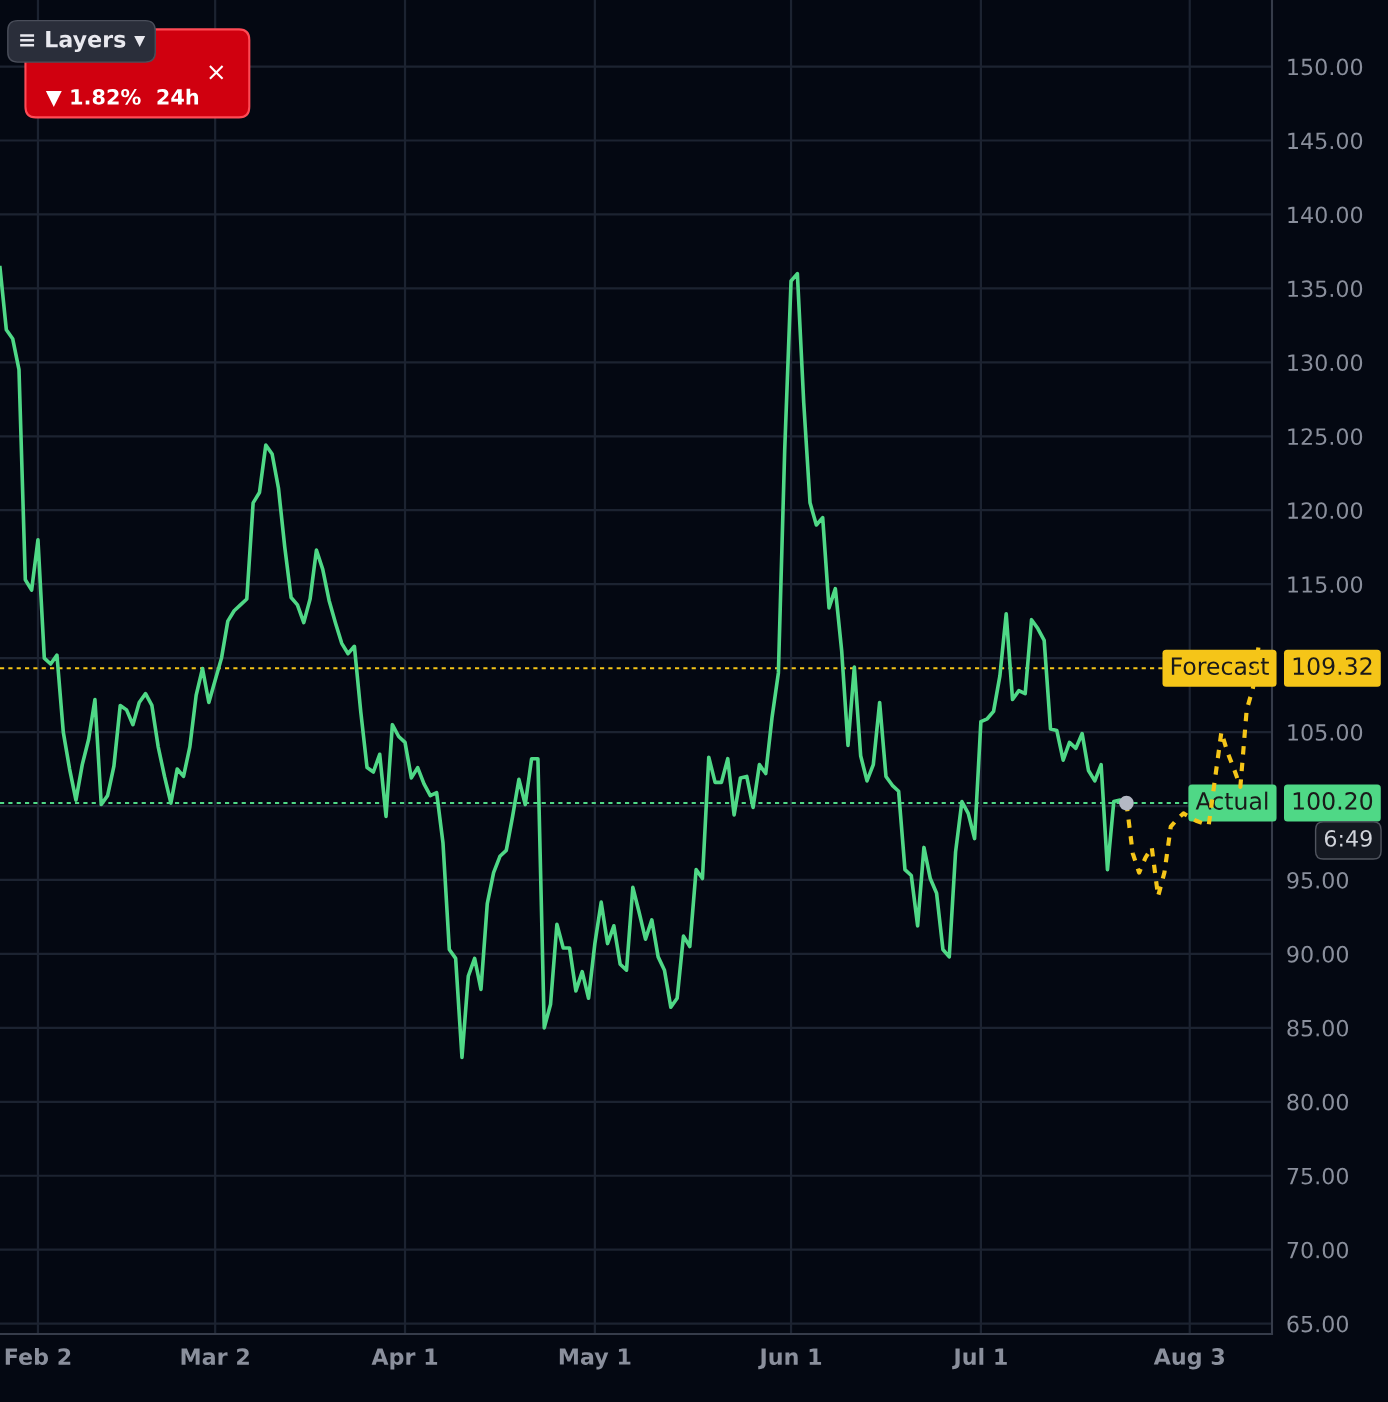 The width and height of the screenshot is (1388, 1402). I want to click on y-tick-label: 130.00, so click(1325, 363).